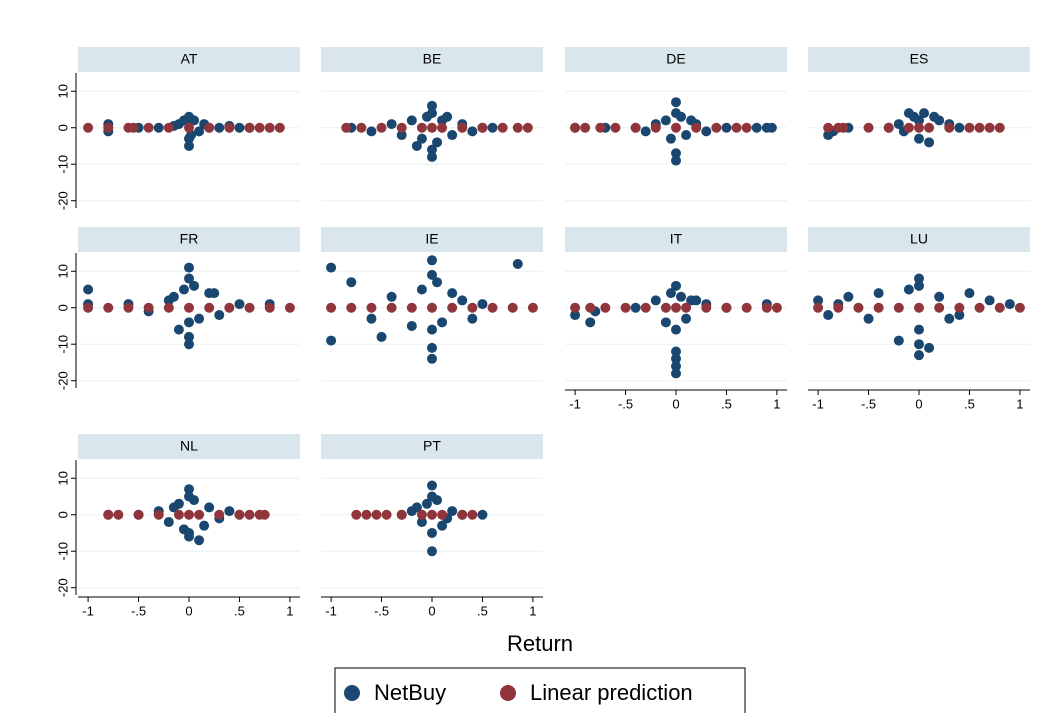 This screenshot has height=713, width=1055. Describe the element at coordinates (919, 239) in the screenshot. I see `panel-title: LU` at that location.